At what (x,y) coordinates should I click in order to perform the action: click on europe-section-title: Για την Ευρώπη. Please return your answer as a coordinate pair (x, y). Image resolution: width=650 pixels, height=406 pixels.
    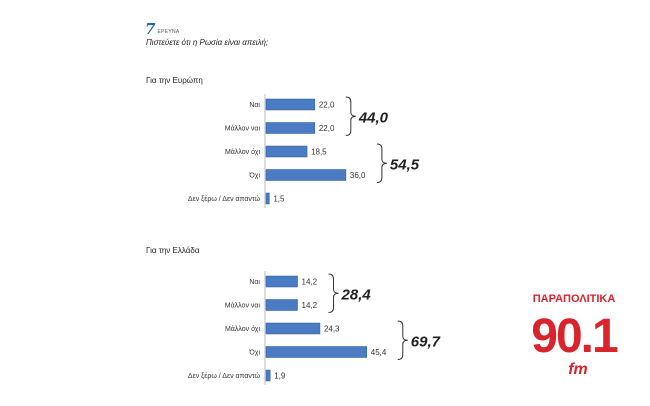
    Looking at the image, I should click on (174, 80).